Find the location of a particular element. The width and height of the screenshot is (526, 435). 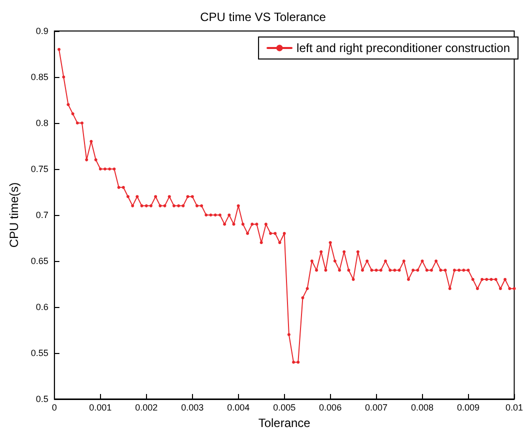

chart-title: CPU time VS Tolerance is located at coordinates (263, 17).